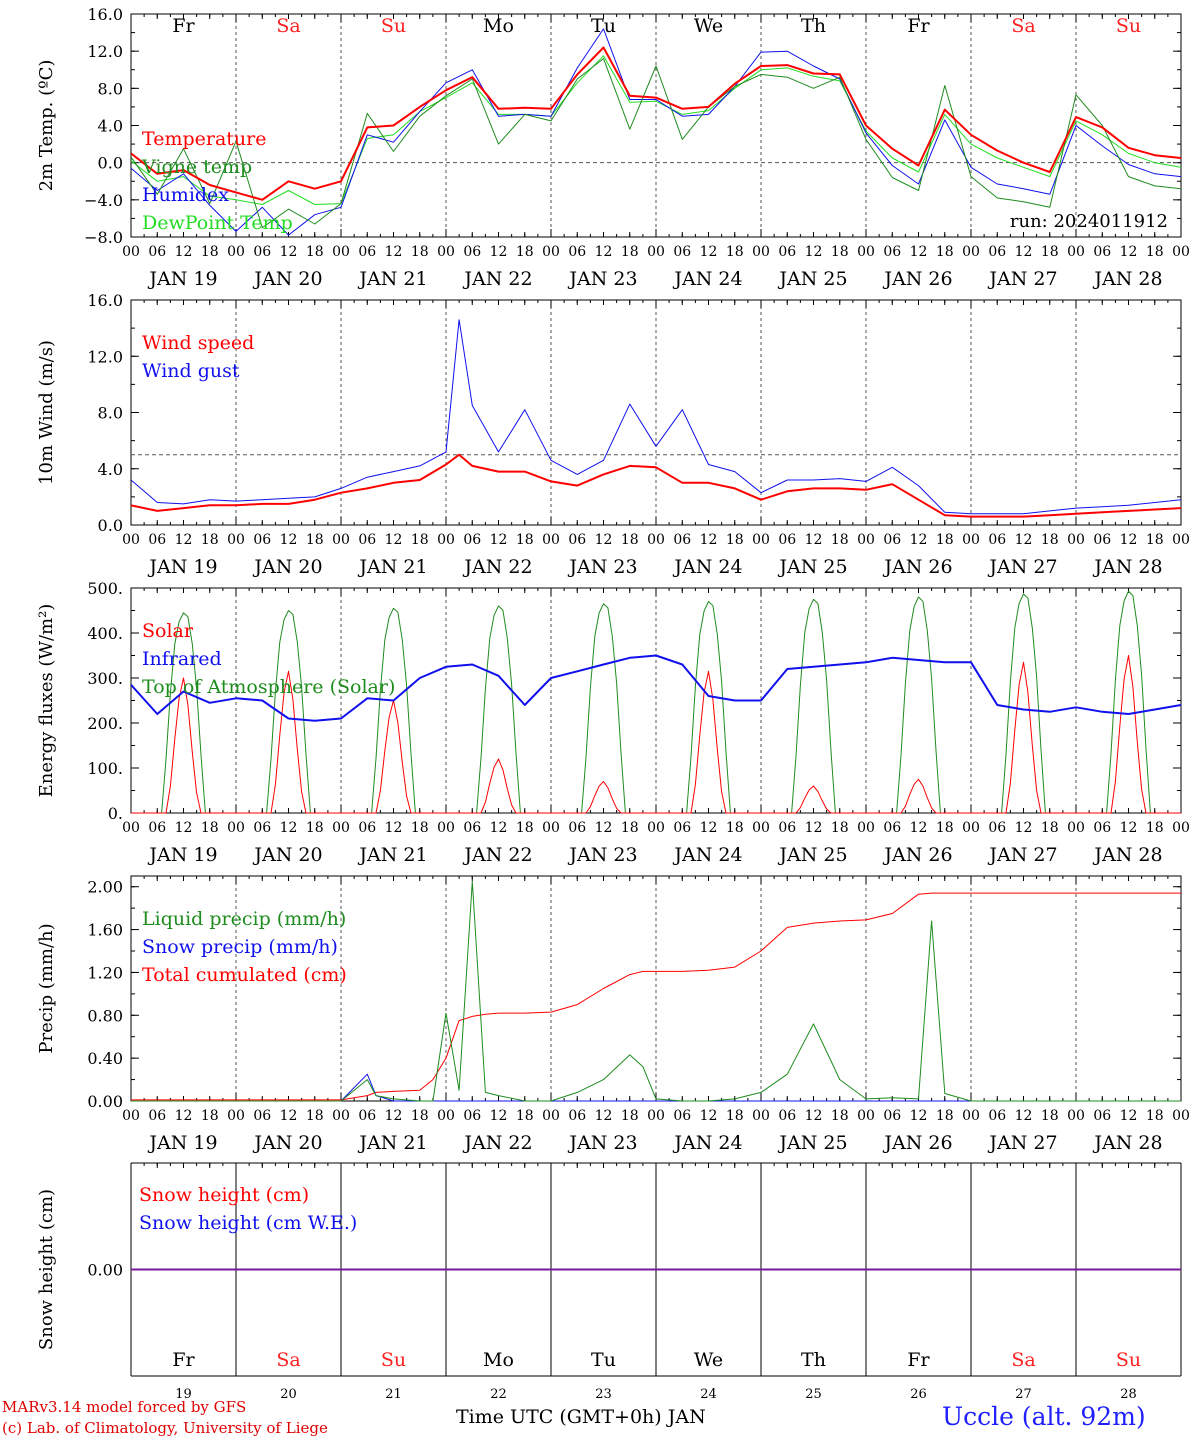  Describe the element at coordinates (244, 975) in the screenshot. I see `legend-entry: Total cumulated (cm)` at that location.